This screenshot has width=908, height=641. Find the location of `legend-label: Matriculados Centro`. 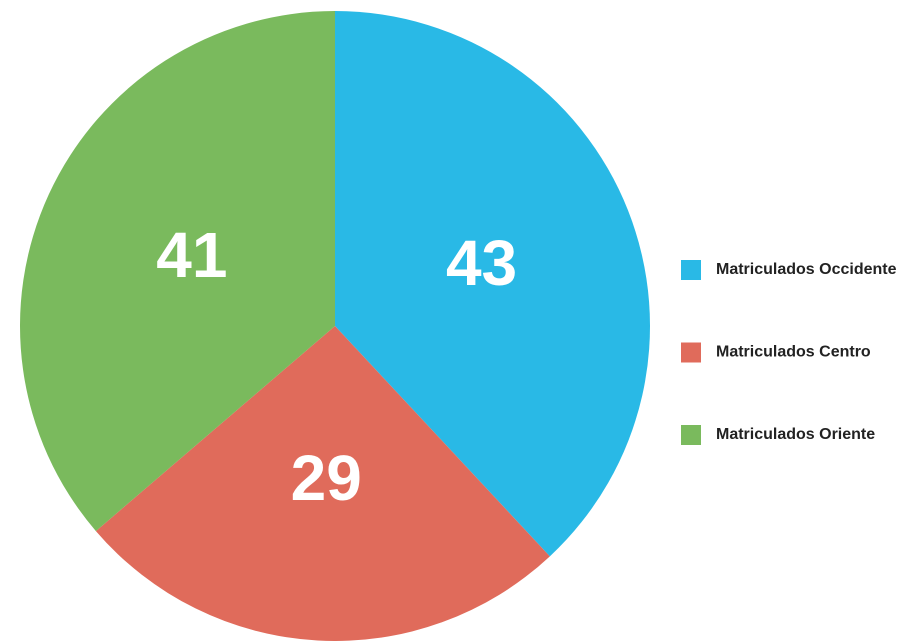

legend-label: Matriculados Centro is located at coordinates (793, 352).